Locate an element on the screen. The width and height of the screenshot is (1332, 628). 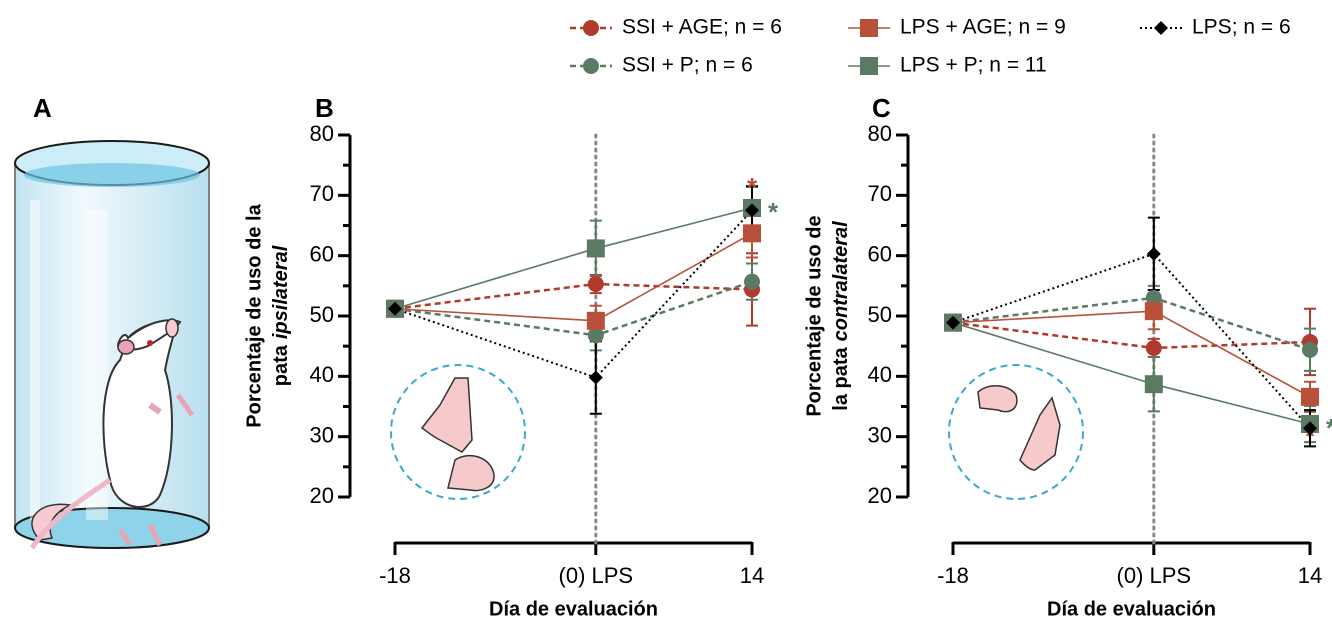
panel-label: A is located at coordinates (42, 108).